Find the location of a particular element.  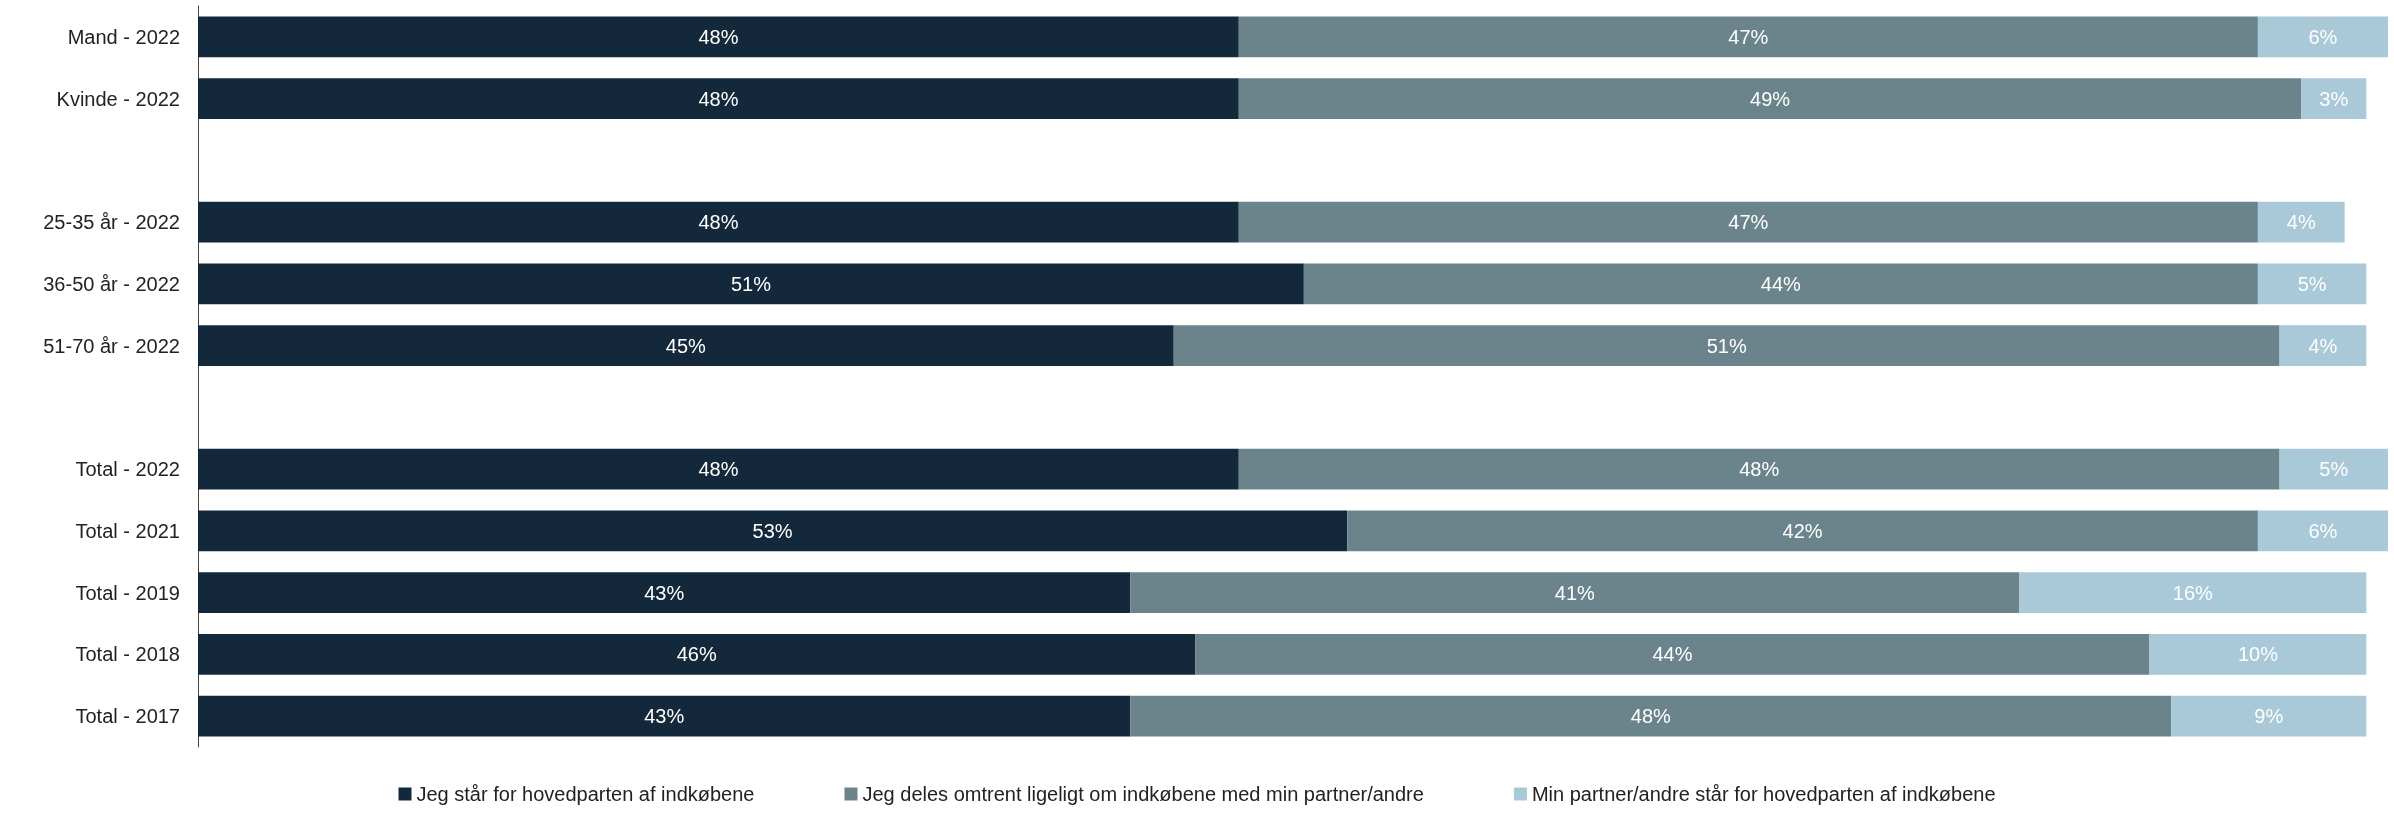

y-tick-label: Total - 2022 is located at coordinates (127, 469).